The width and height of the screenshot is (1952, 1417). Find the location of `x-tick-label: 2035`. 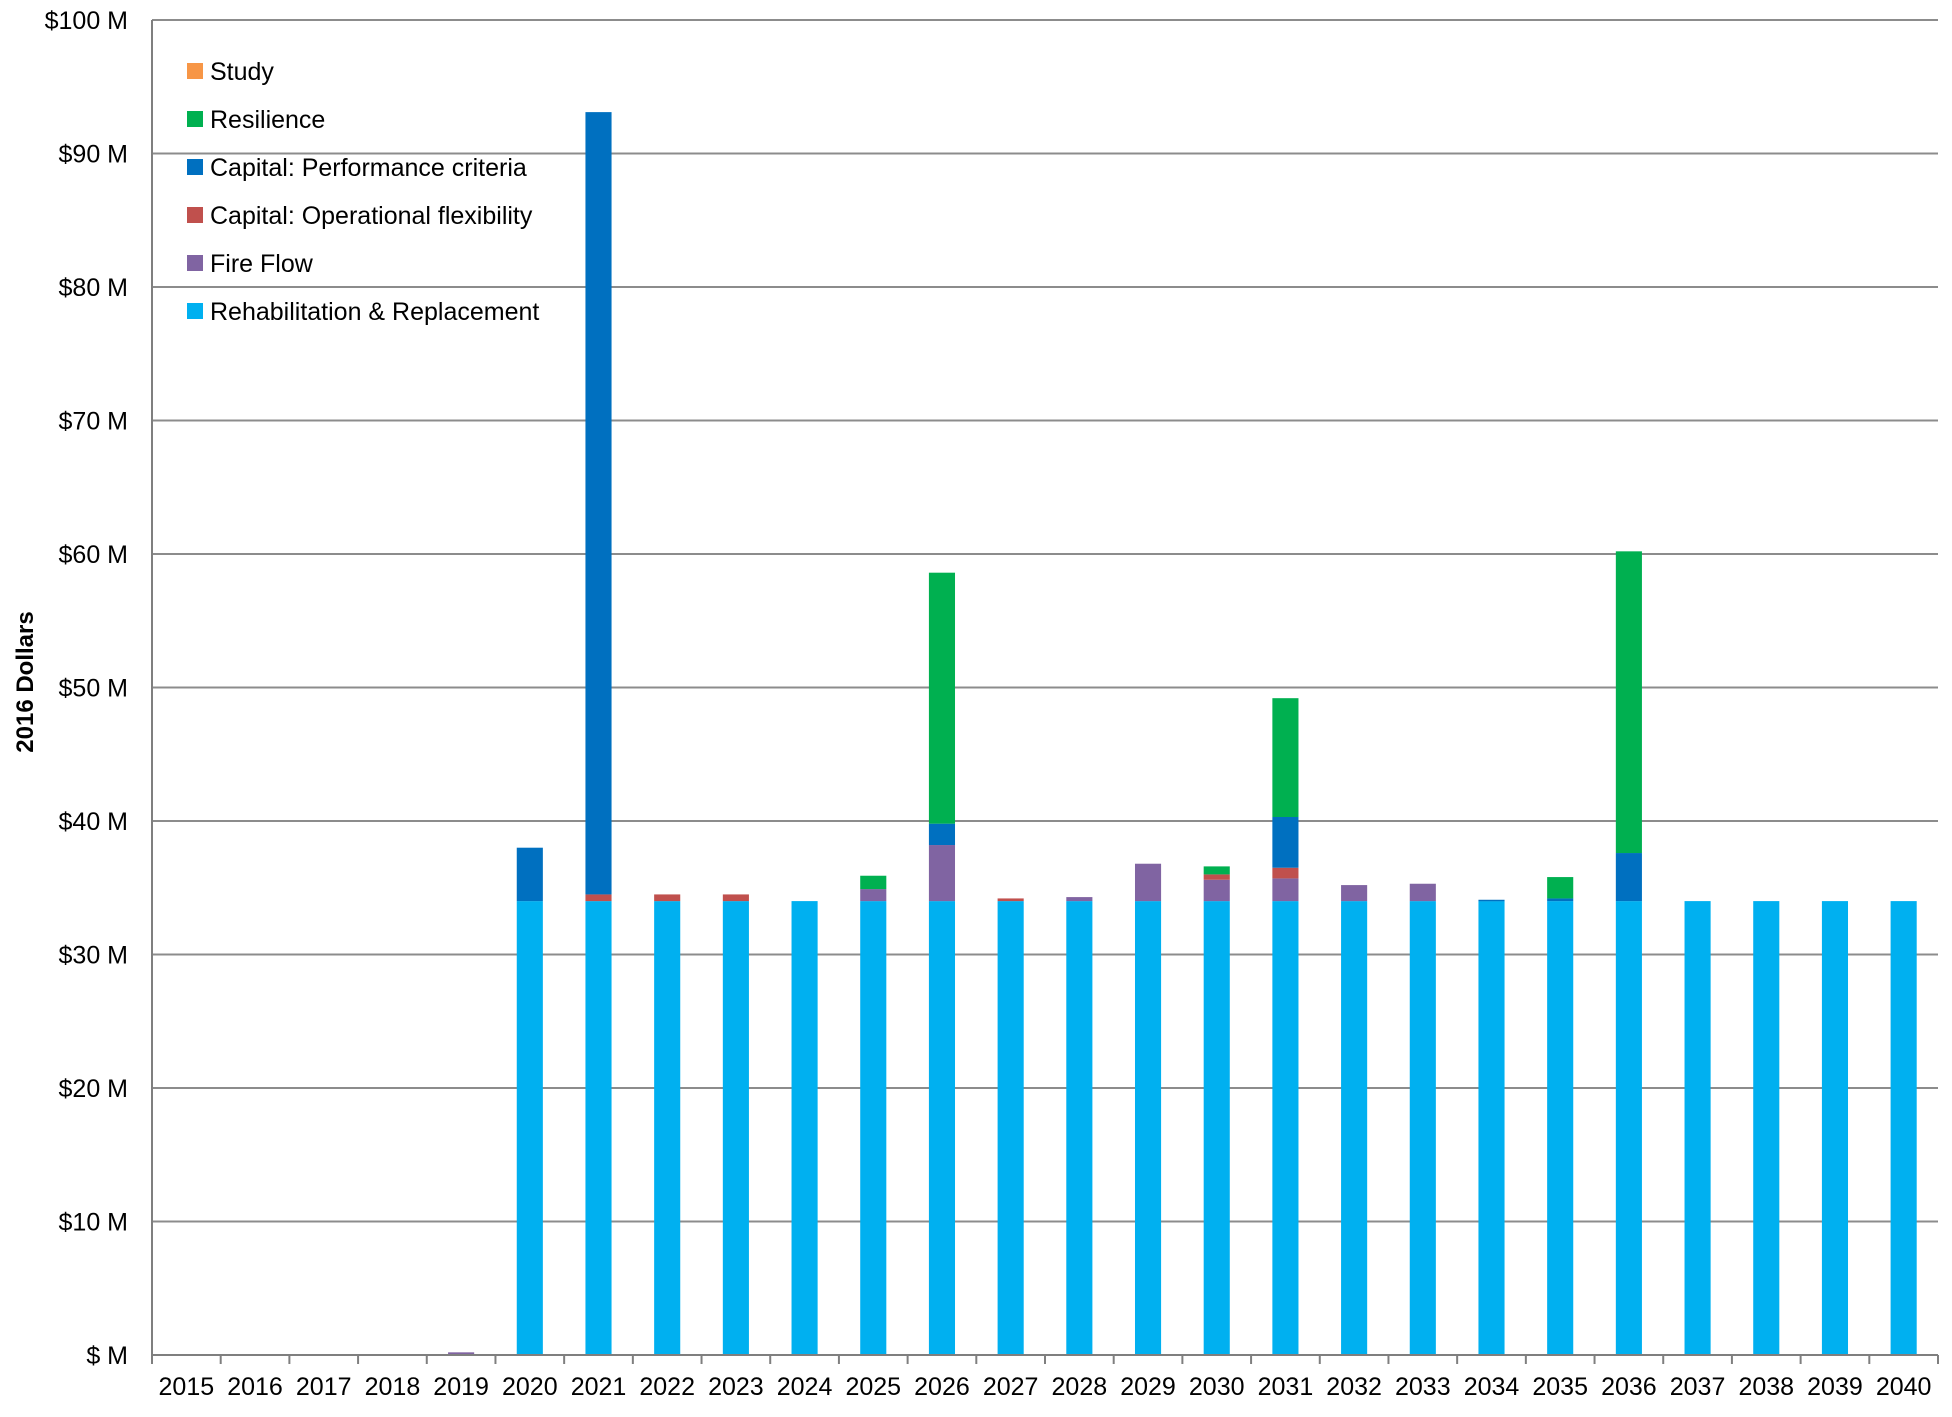

x-tick-label: 2035 is located at coordinates (1560, 1387).